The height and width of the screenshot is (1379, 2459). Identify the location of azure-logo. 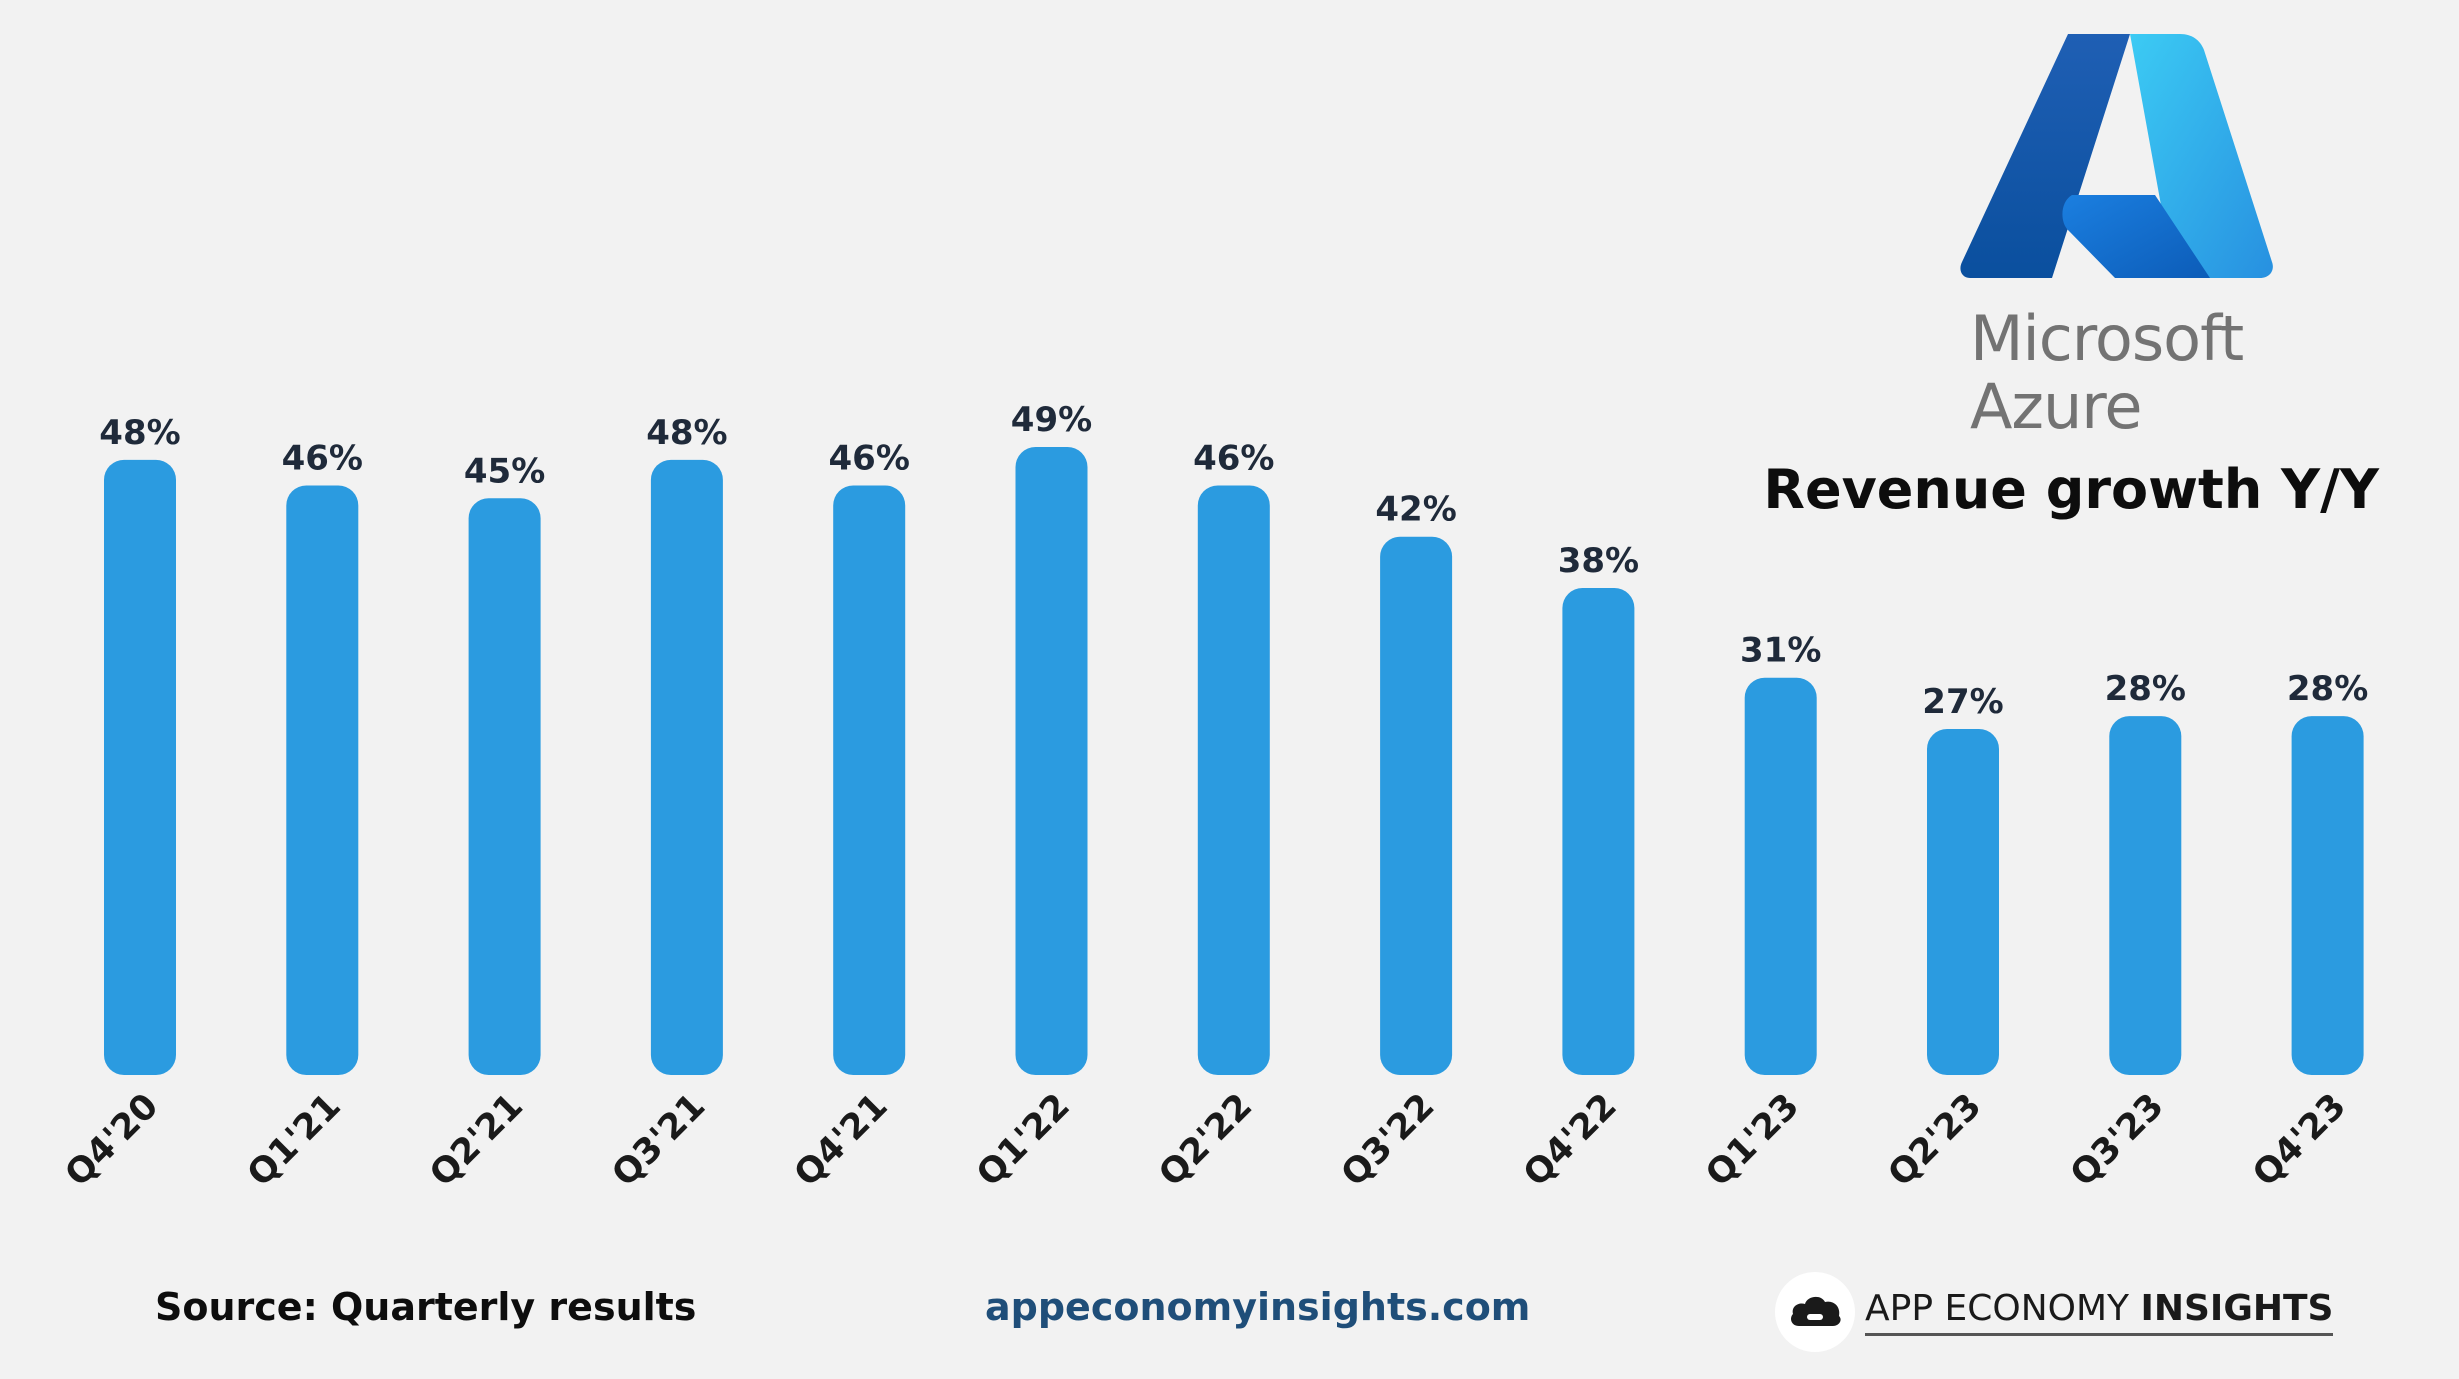
(2120, 162).